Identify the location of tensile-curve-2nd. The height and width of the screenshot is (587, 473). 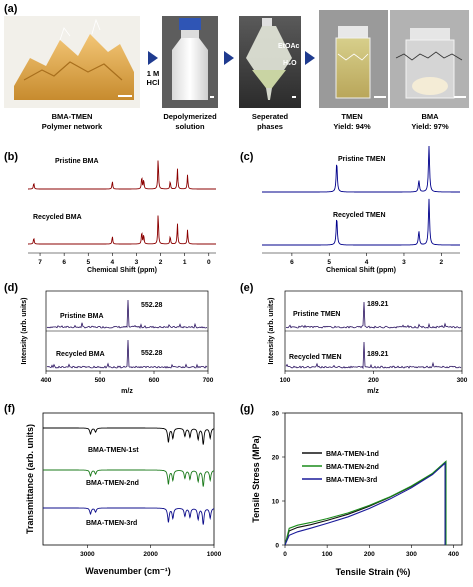
(365, 503).